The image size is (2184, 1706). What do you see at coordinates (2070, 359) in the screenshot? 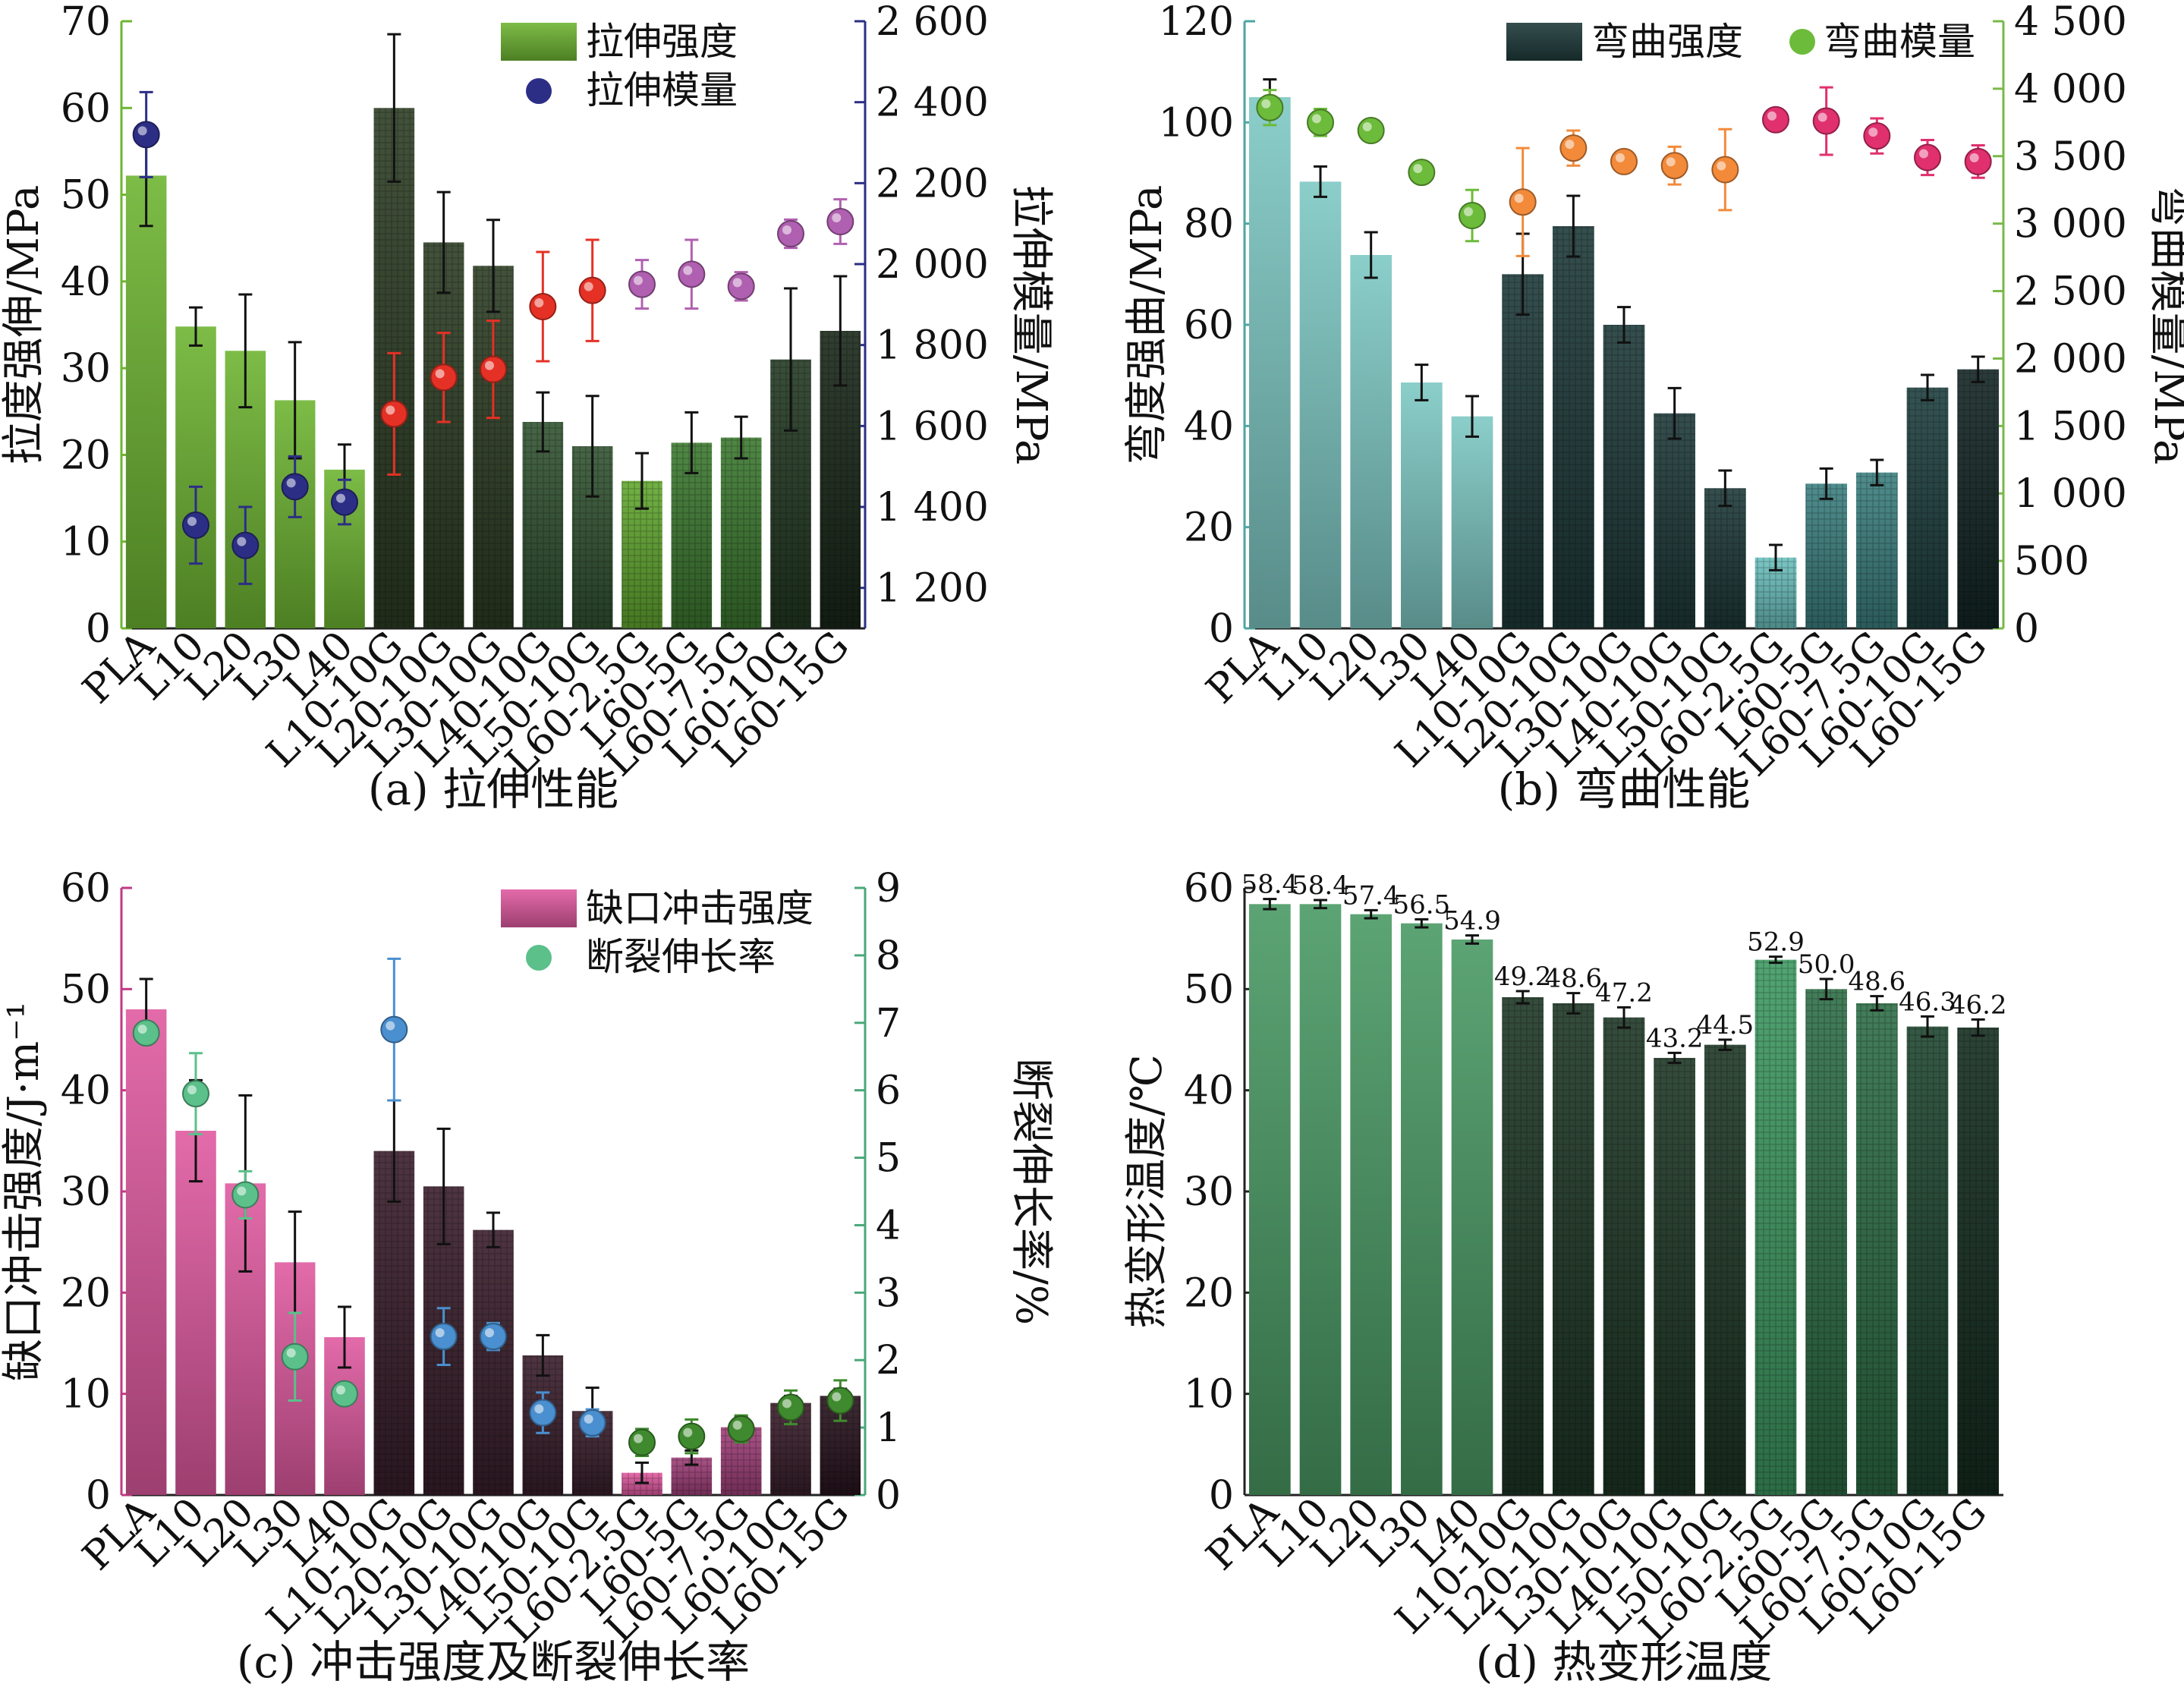
I see `y2-tick-label: 2 000` at bounding box center [2070, 359].